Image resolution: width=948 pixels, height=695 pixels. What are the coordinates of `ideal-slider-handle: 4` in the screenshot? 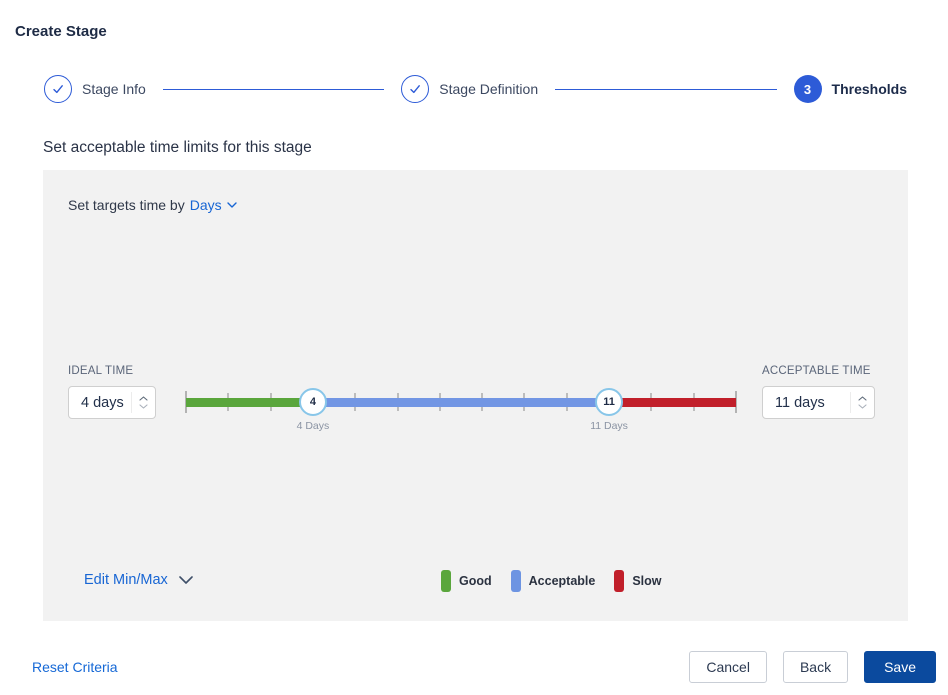 It's located at (312, 402).